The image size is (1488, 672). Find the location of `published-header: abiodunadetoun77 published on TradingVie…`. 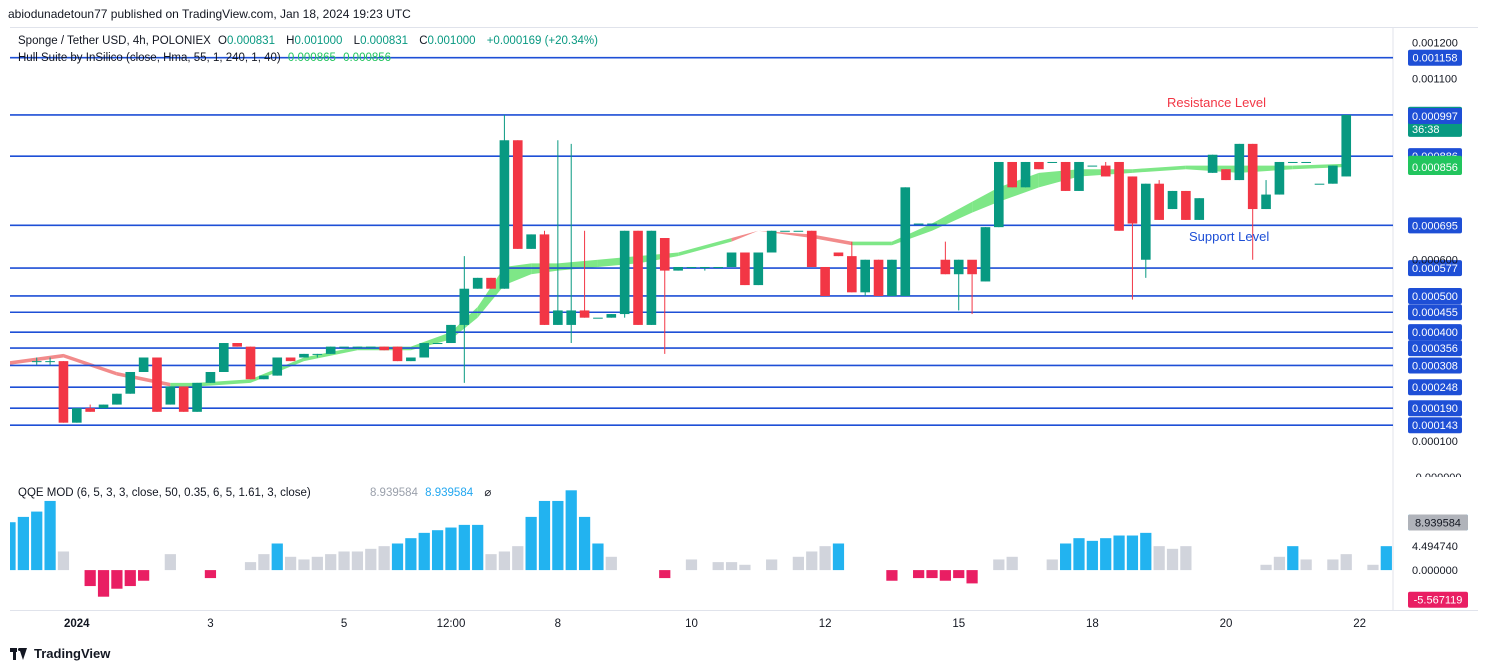

published-header: abiodunadetoun77 published on TradingVie… is located at coordinates (209, 14).